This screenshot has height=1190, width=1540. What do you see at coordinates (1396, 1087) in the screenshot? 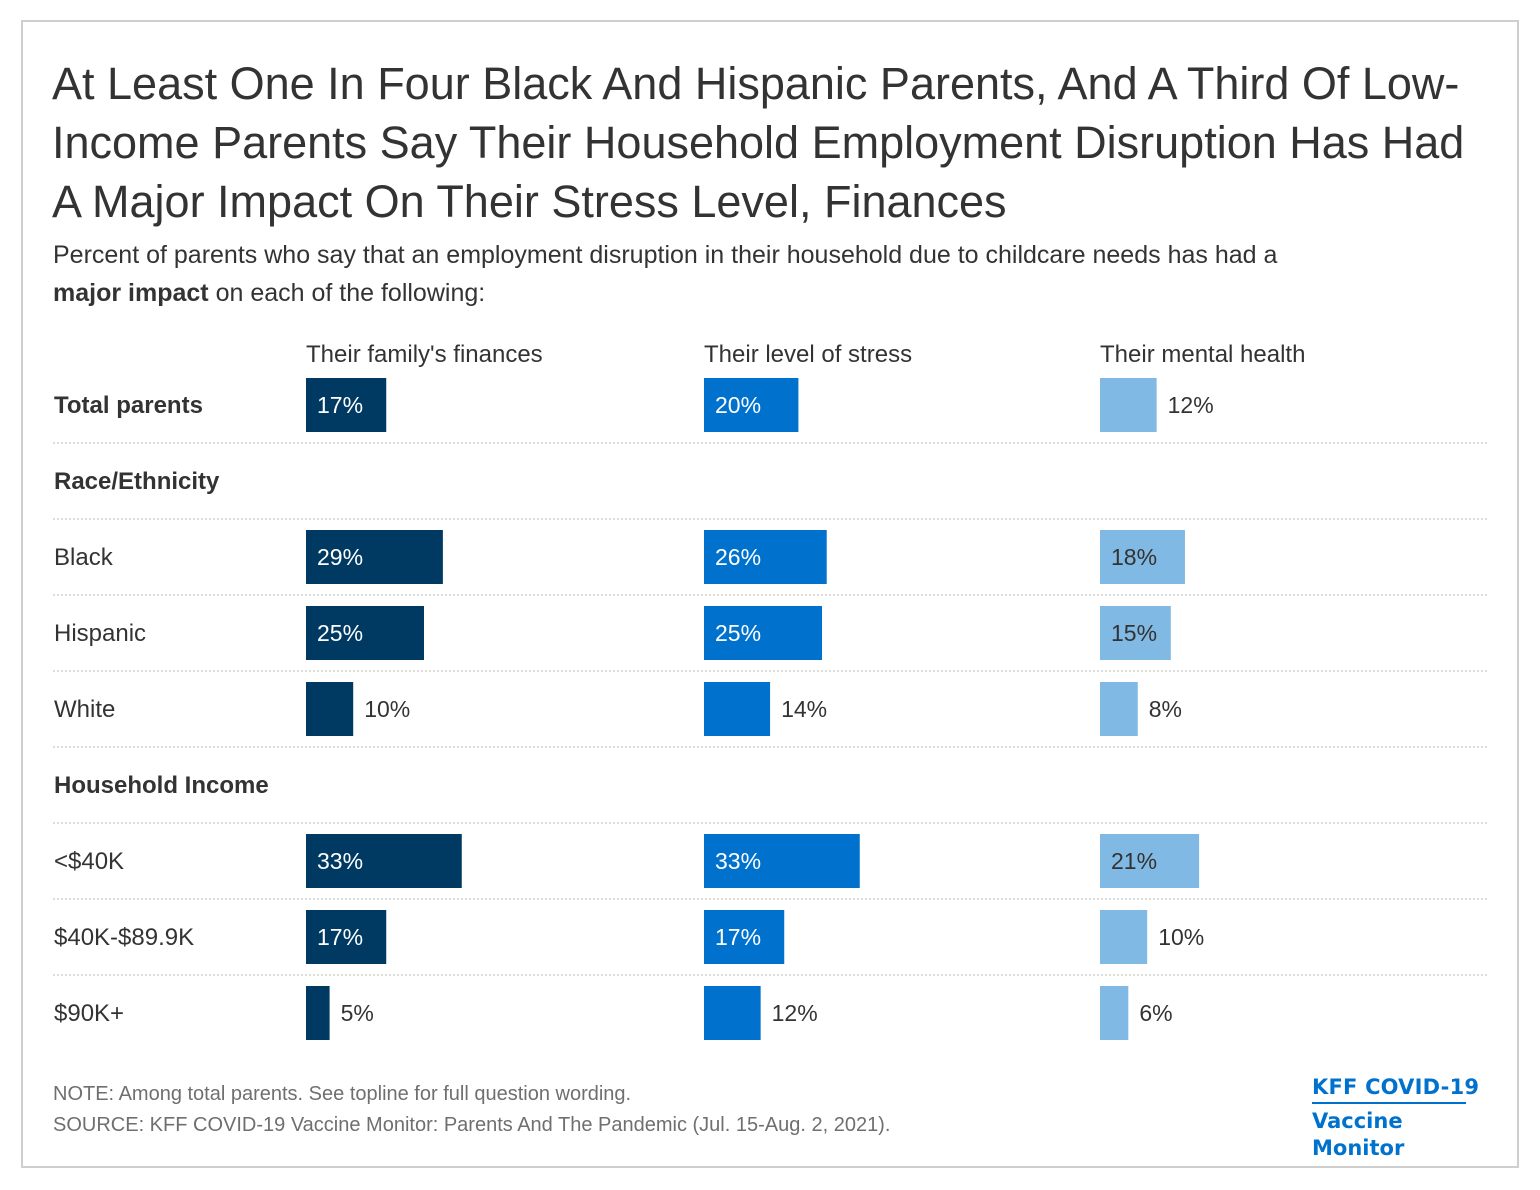
I see `logo-line-1: KFF COVID-19` at bounding box center [1396, 1087].